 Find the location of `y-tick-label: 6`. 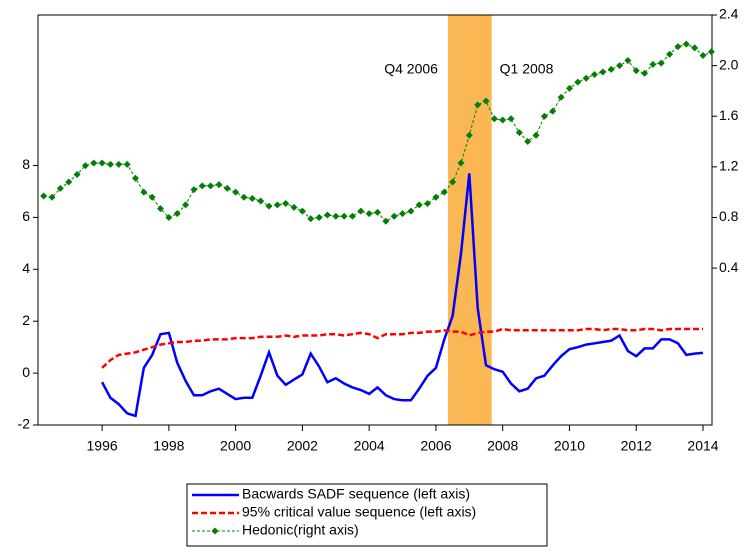

y-tick-label: 6 is located at coordinates (26, 216).